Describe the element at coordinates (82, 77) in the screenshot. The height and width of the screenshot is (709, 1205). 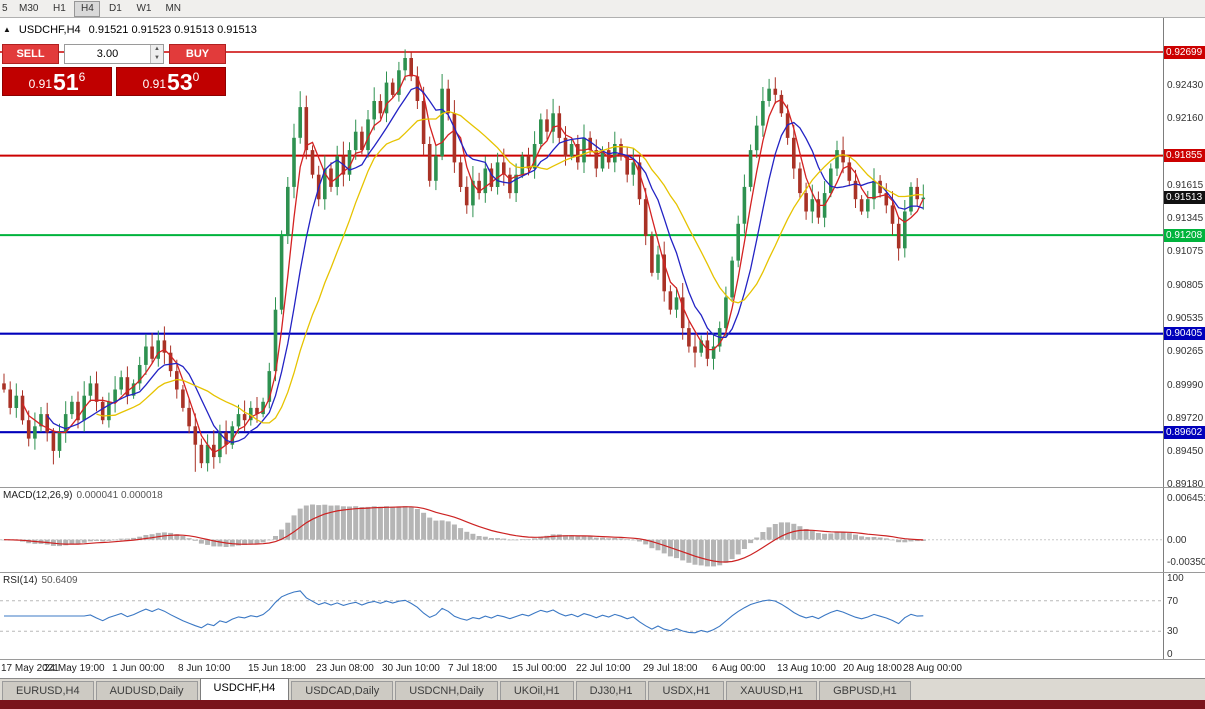
I see `sell-price-pipette: 6` at that location.